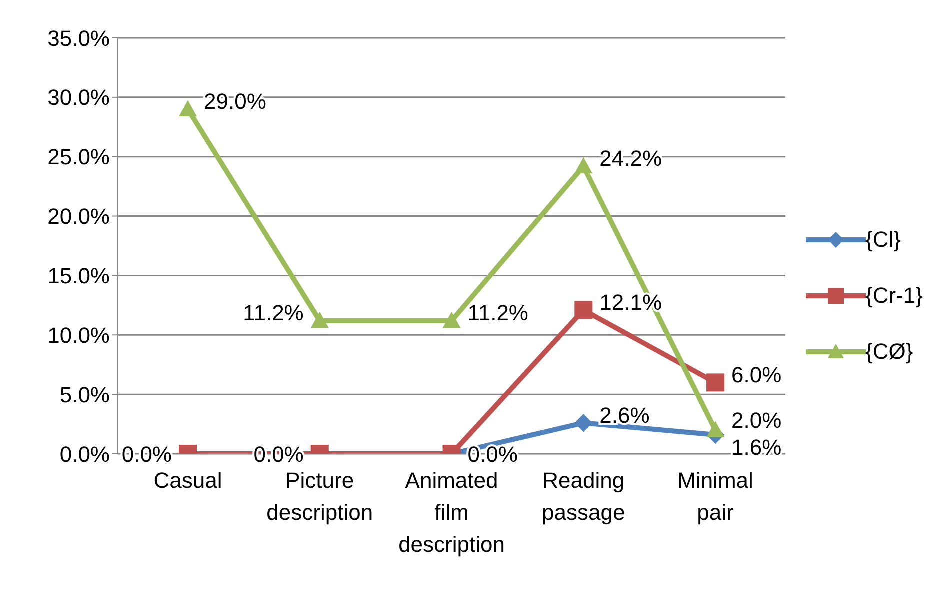  What do you see at coordinates (188, 480) in the screenshot?
I see `x-tick-label: Casual` at bounding box center [188, 480].